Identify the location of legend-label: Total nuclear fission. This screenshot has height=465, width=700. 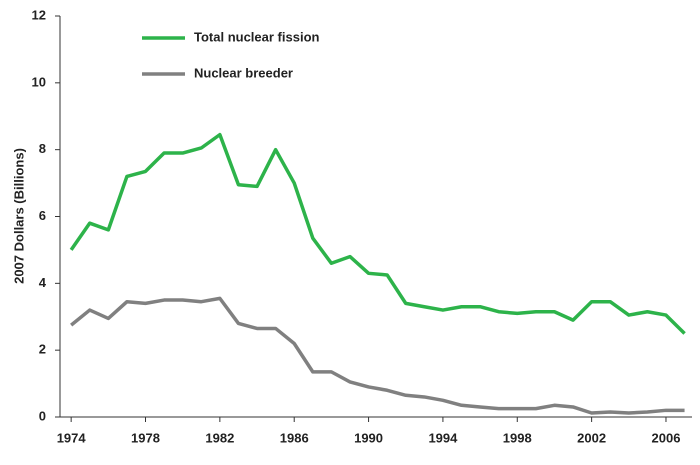
(257, 36).